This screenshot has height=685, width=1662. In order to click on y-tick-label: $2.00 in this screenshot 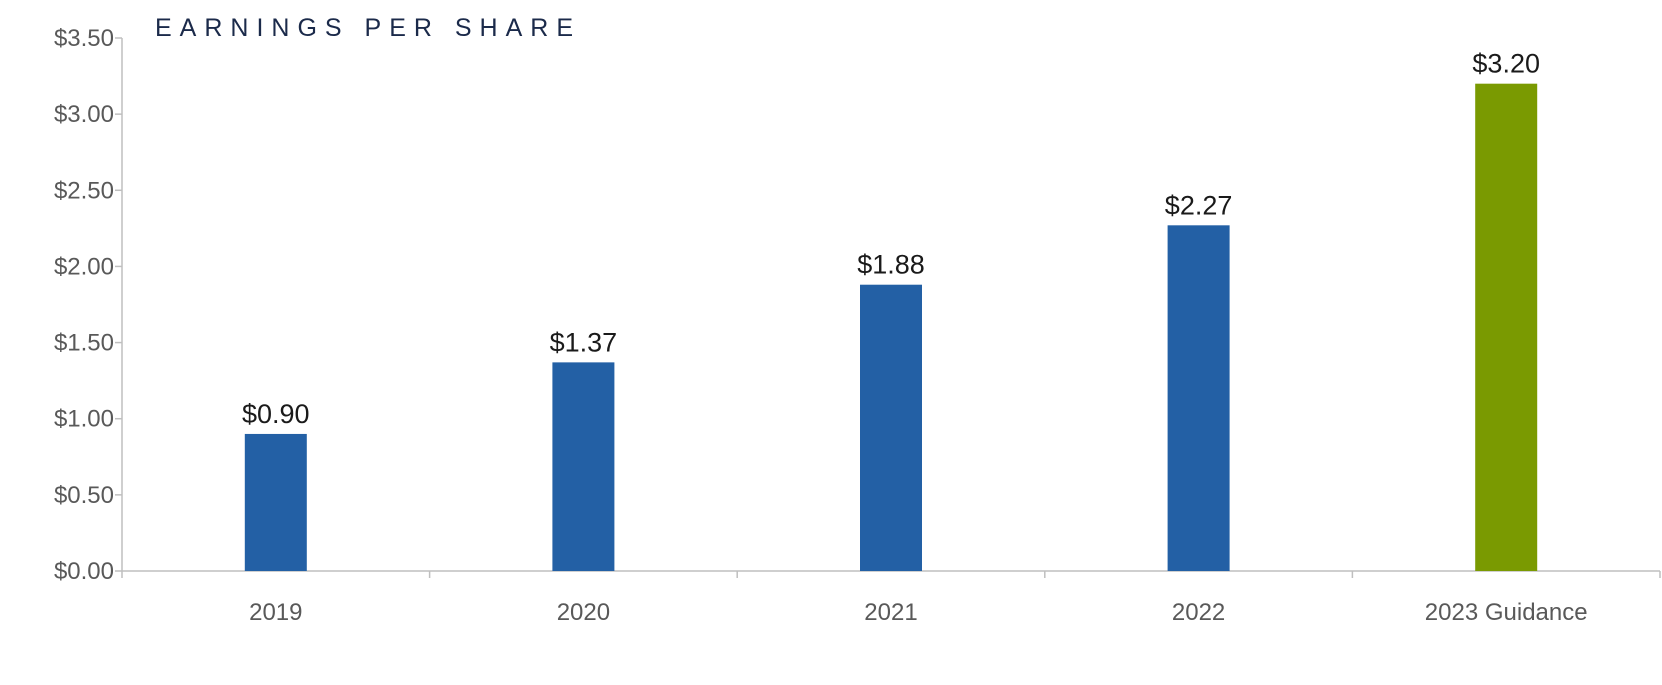, I will do `click(84, 266)`.